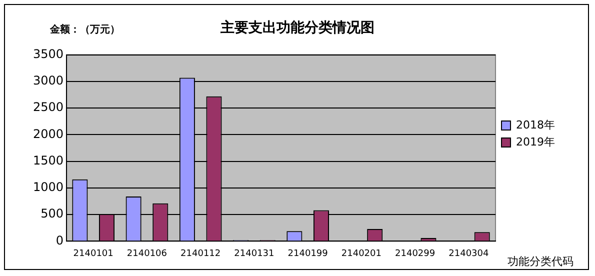 The height and width of the screenshot is (276, 595). What do you see at coordinates (48, 133) in the screenshot?
I see `y-tick-label: 2000` at bounding box center [48, 133].